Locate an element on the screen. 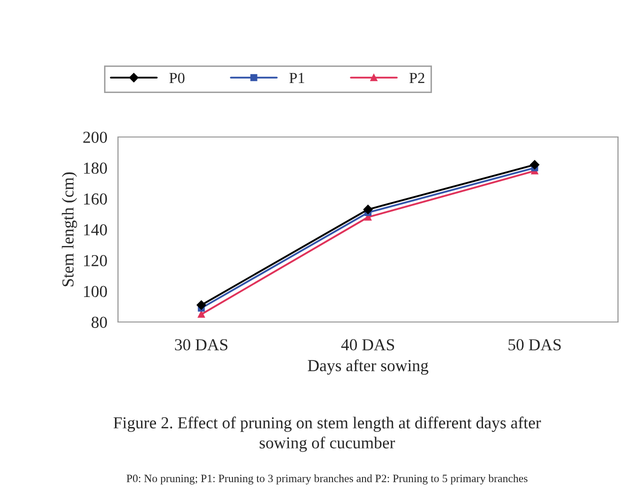 The image size is (629, 502). x-axis-title: Days after sowing is located at coordinates (368, 367).